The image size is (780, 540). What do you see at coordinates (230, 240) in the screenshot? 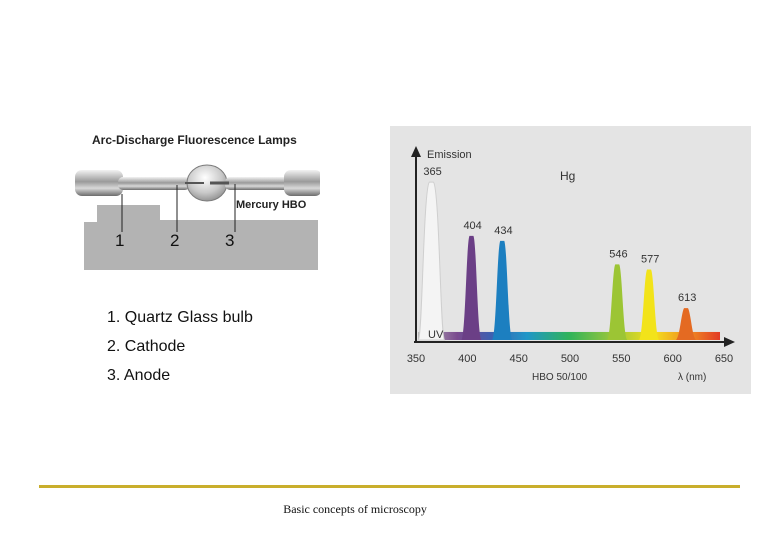
I see `part-number-3: 3` at bounding box center [230, 240].